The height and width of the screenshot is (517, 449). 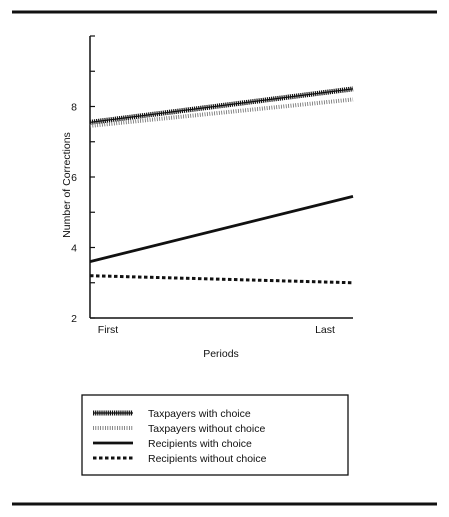 I want to click on legend-item: Recipients with choice, so click(x=172, y=444).